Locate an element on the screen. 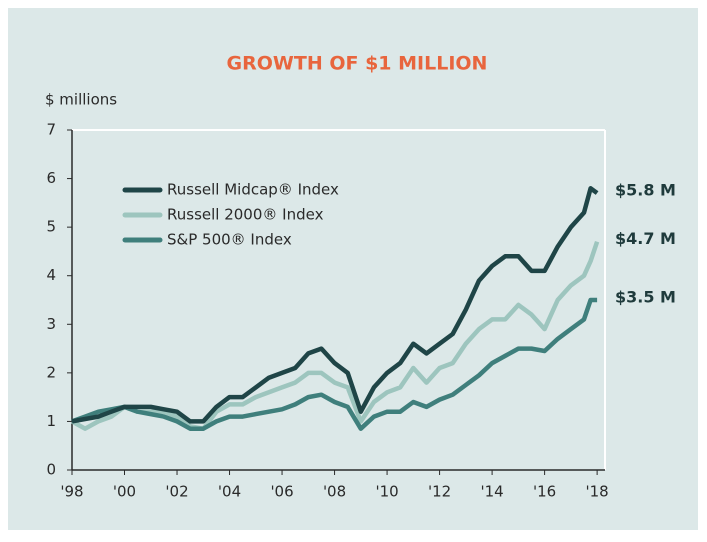  legend-label: Russell Midcap® Index is located at coordinates (253, 190).